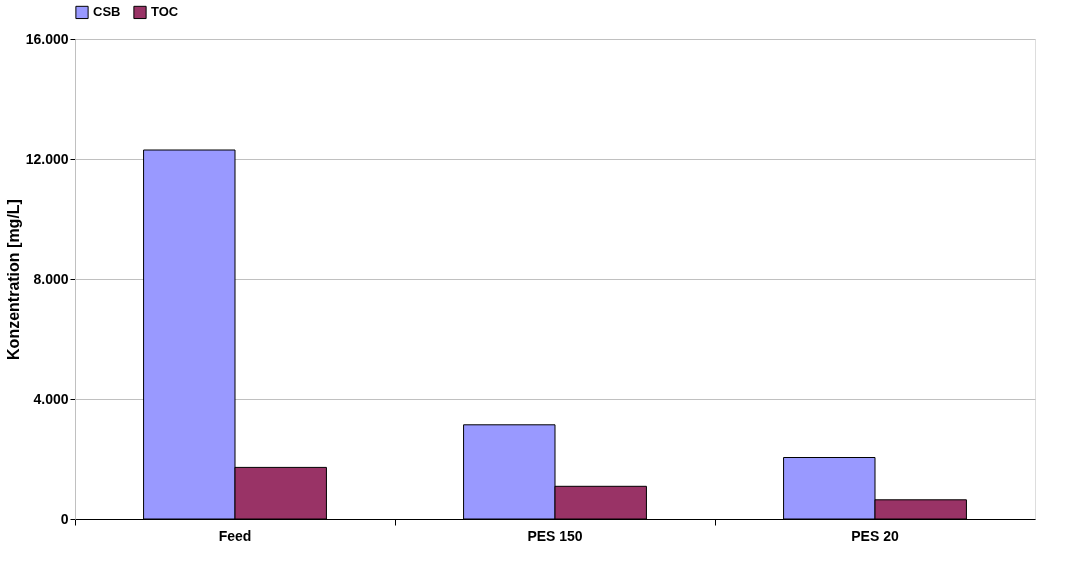 This screenshot has width=1078, height=585. Describe the element at coordinates (51, 398) in the screenshot. I see `y-tick-label: 4.000` at that location.